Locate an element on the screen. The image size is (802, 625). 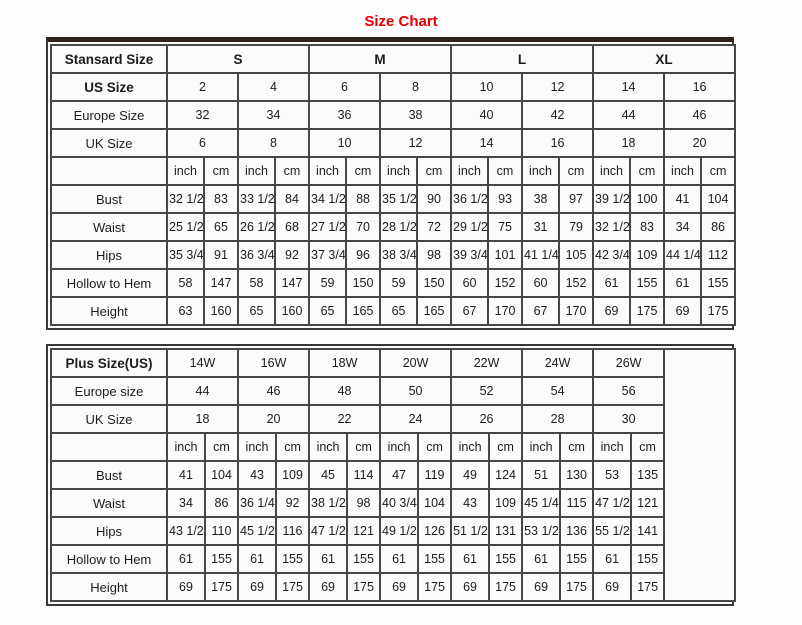
plus-size-group-header: 18W is located at coordinates (345, 363).